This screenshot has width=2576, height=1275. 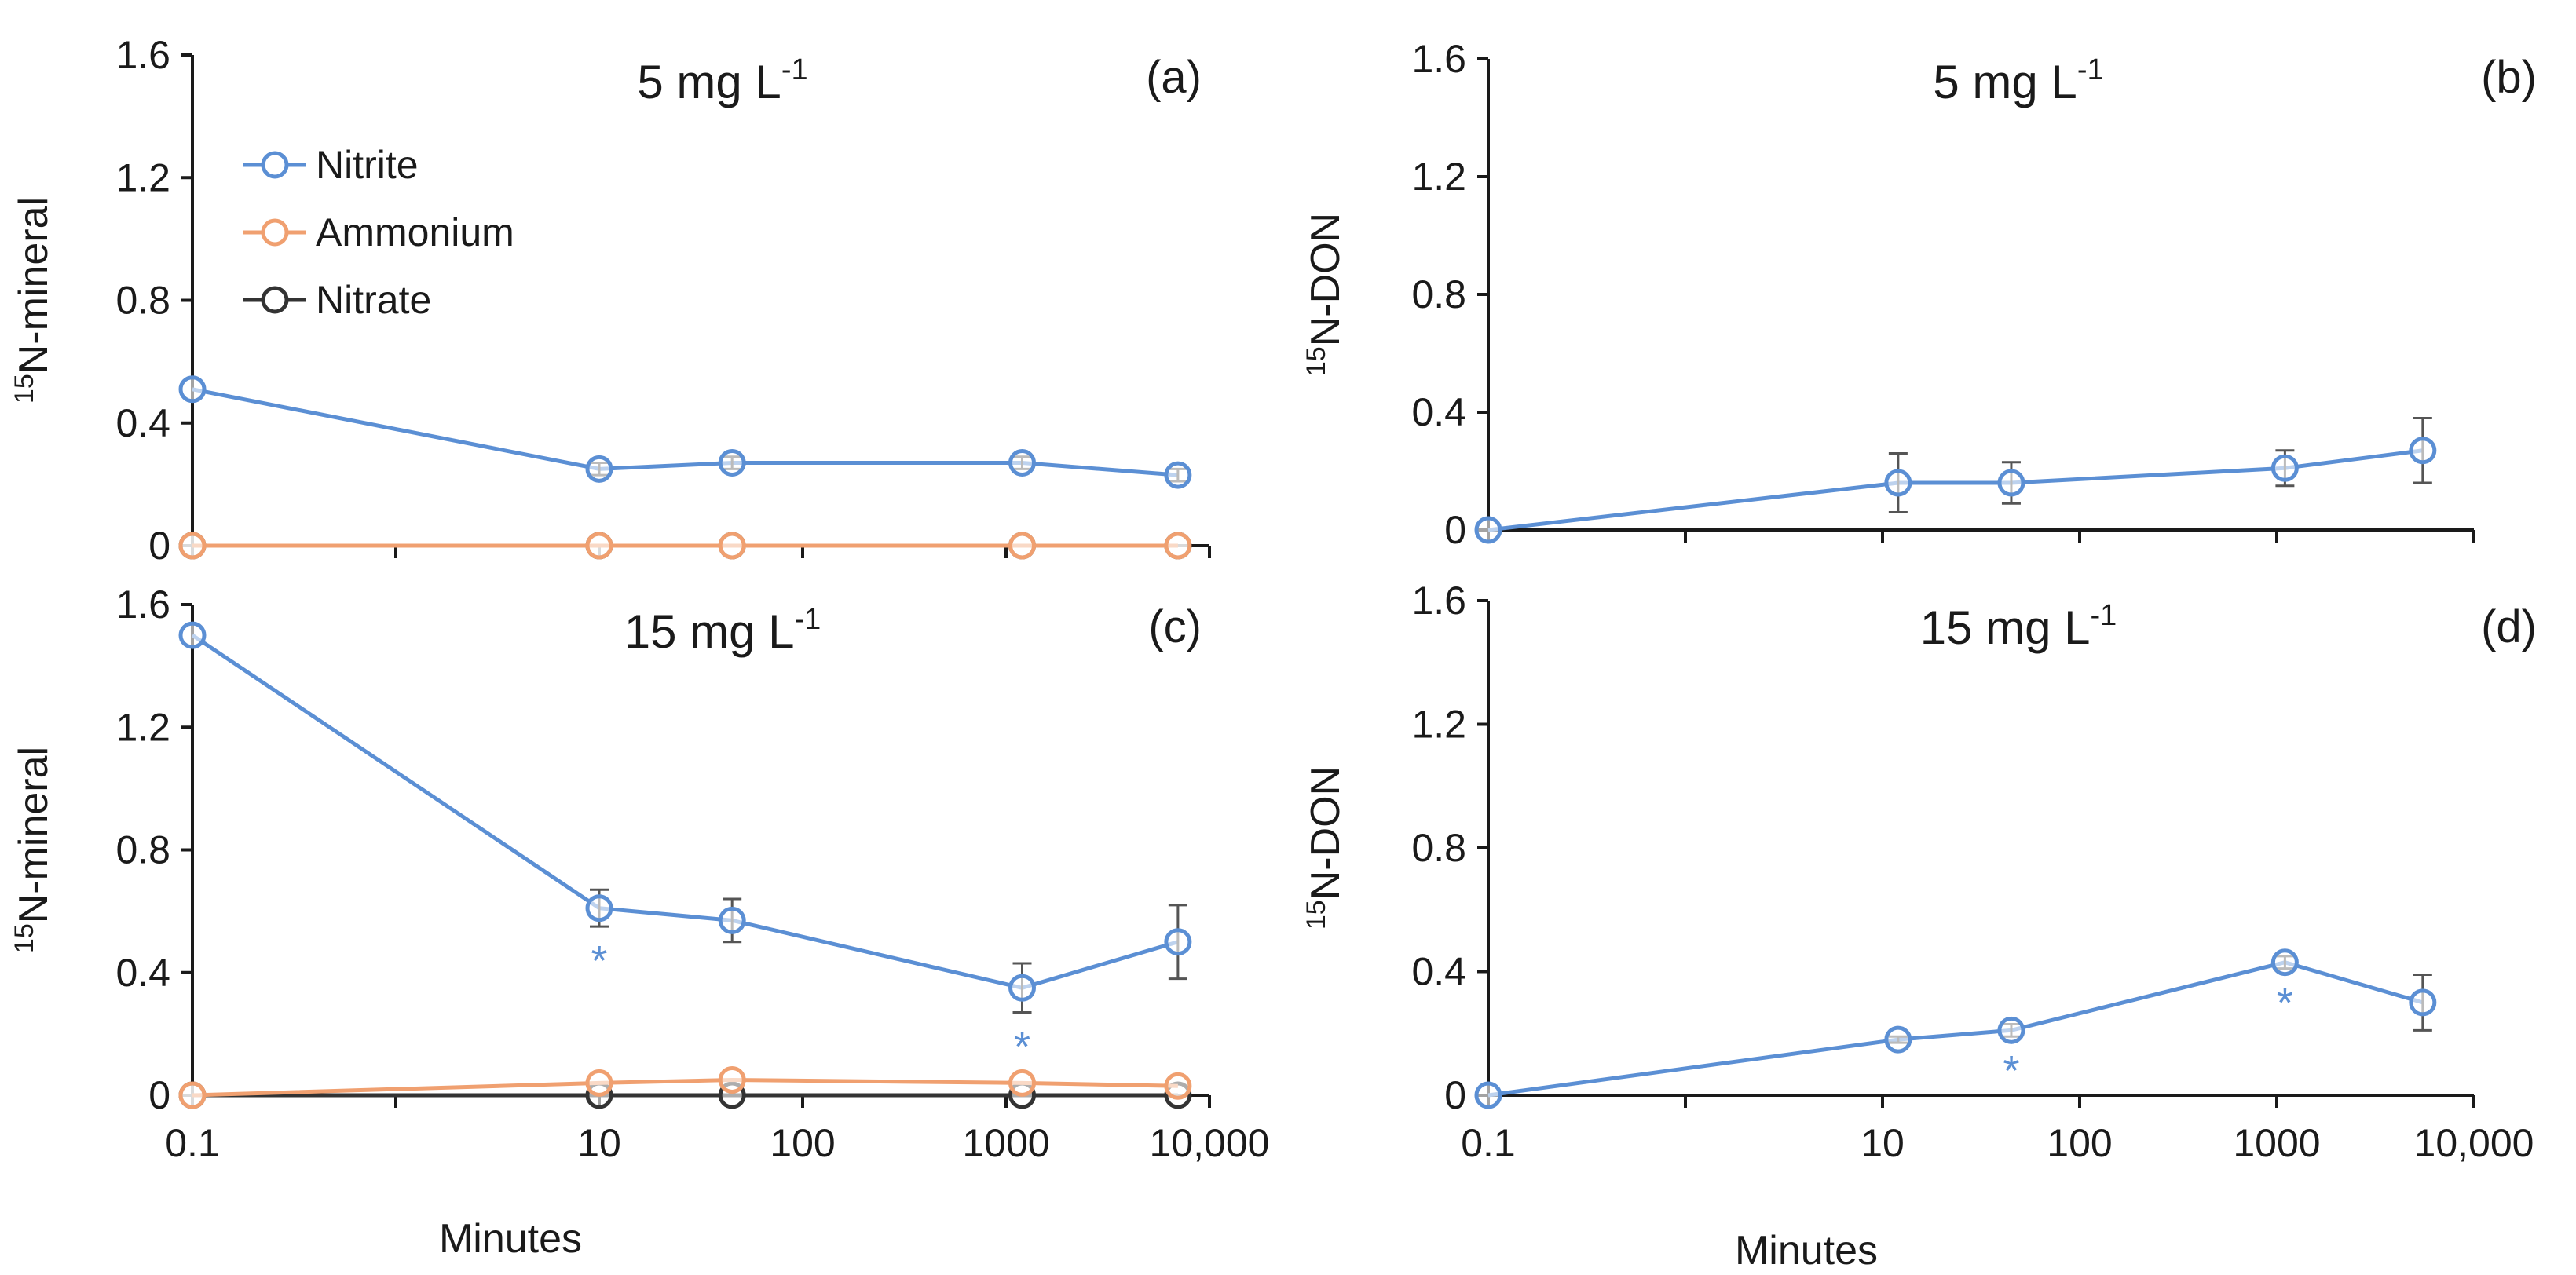 I want to click on panel-label: (b), so click(x=2509, y=77).